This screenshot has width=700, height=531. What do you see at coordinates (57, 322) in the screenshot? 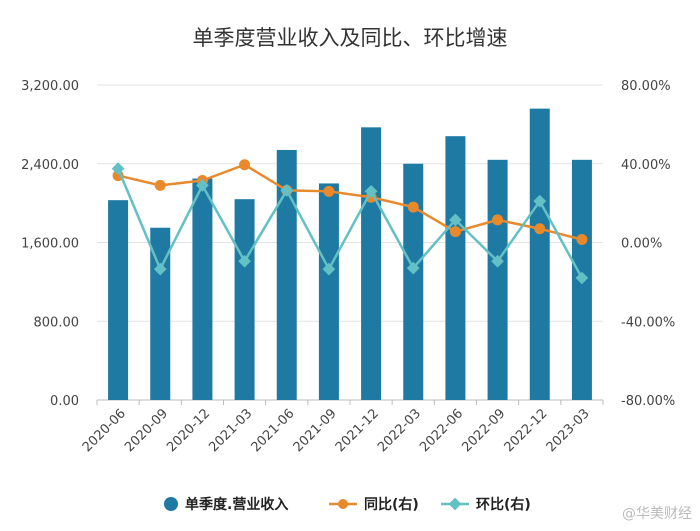
I see `y-tick-label: 800.00` at bounding box center [57, 322].